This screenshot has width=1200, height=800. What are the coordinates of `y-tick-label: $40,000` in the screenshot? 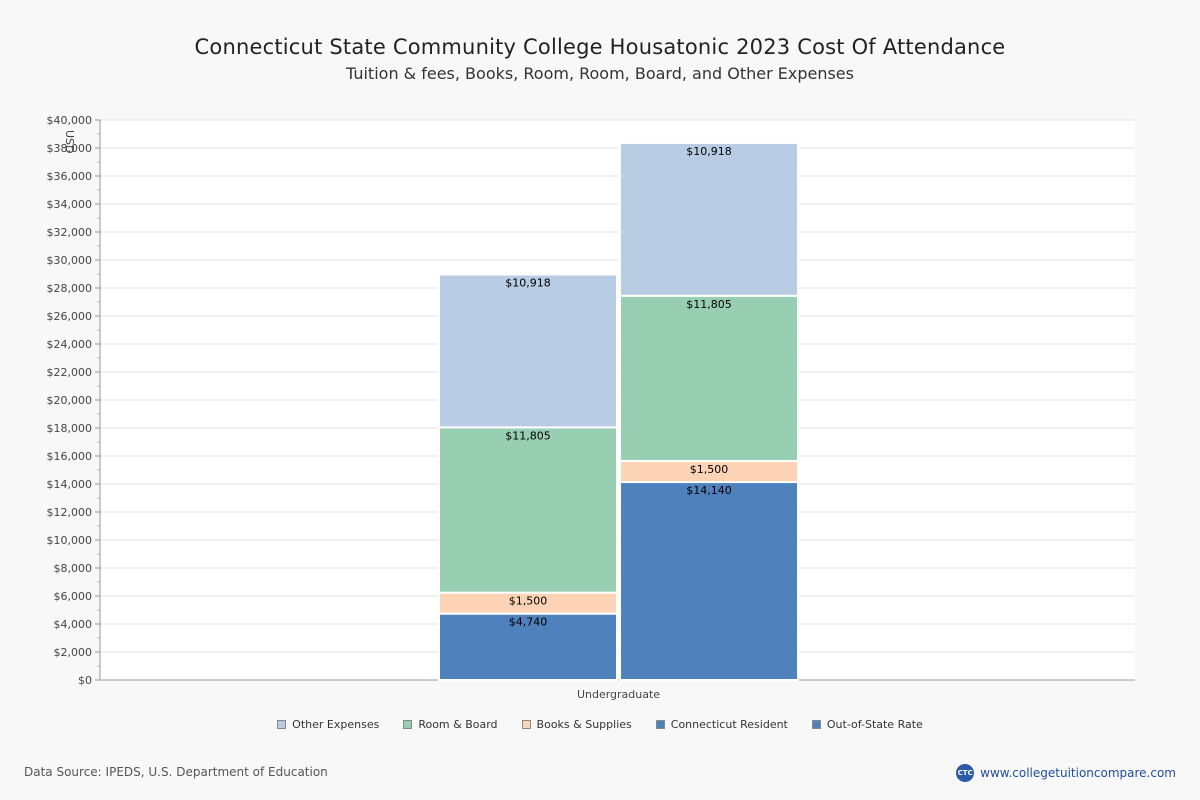 It's located at (70, 120).